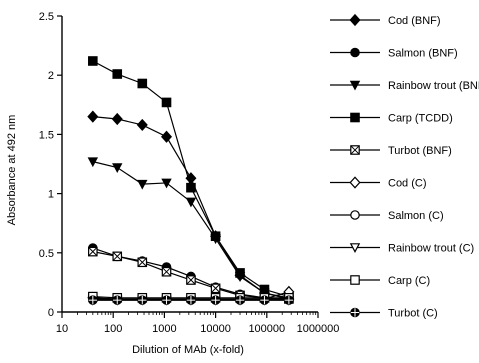 The image size is (479, 363). I want to click on legend-marker-rainbow-trout-c, so click(355, 248).